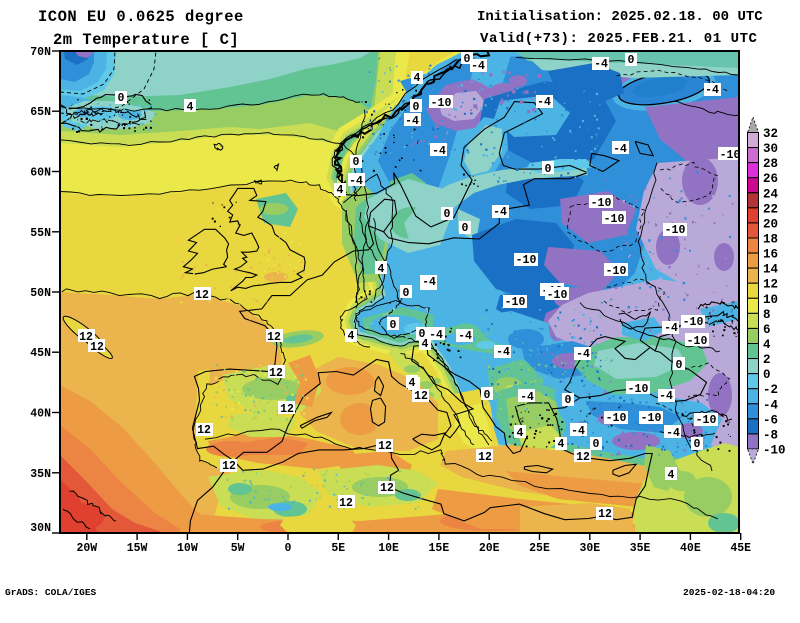 This screenshot has width=800, height=623. I want to click on svg-text: 20, so click(770, 224).